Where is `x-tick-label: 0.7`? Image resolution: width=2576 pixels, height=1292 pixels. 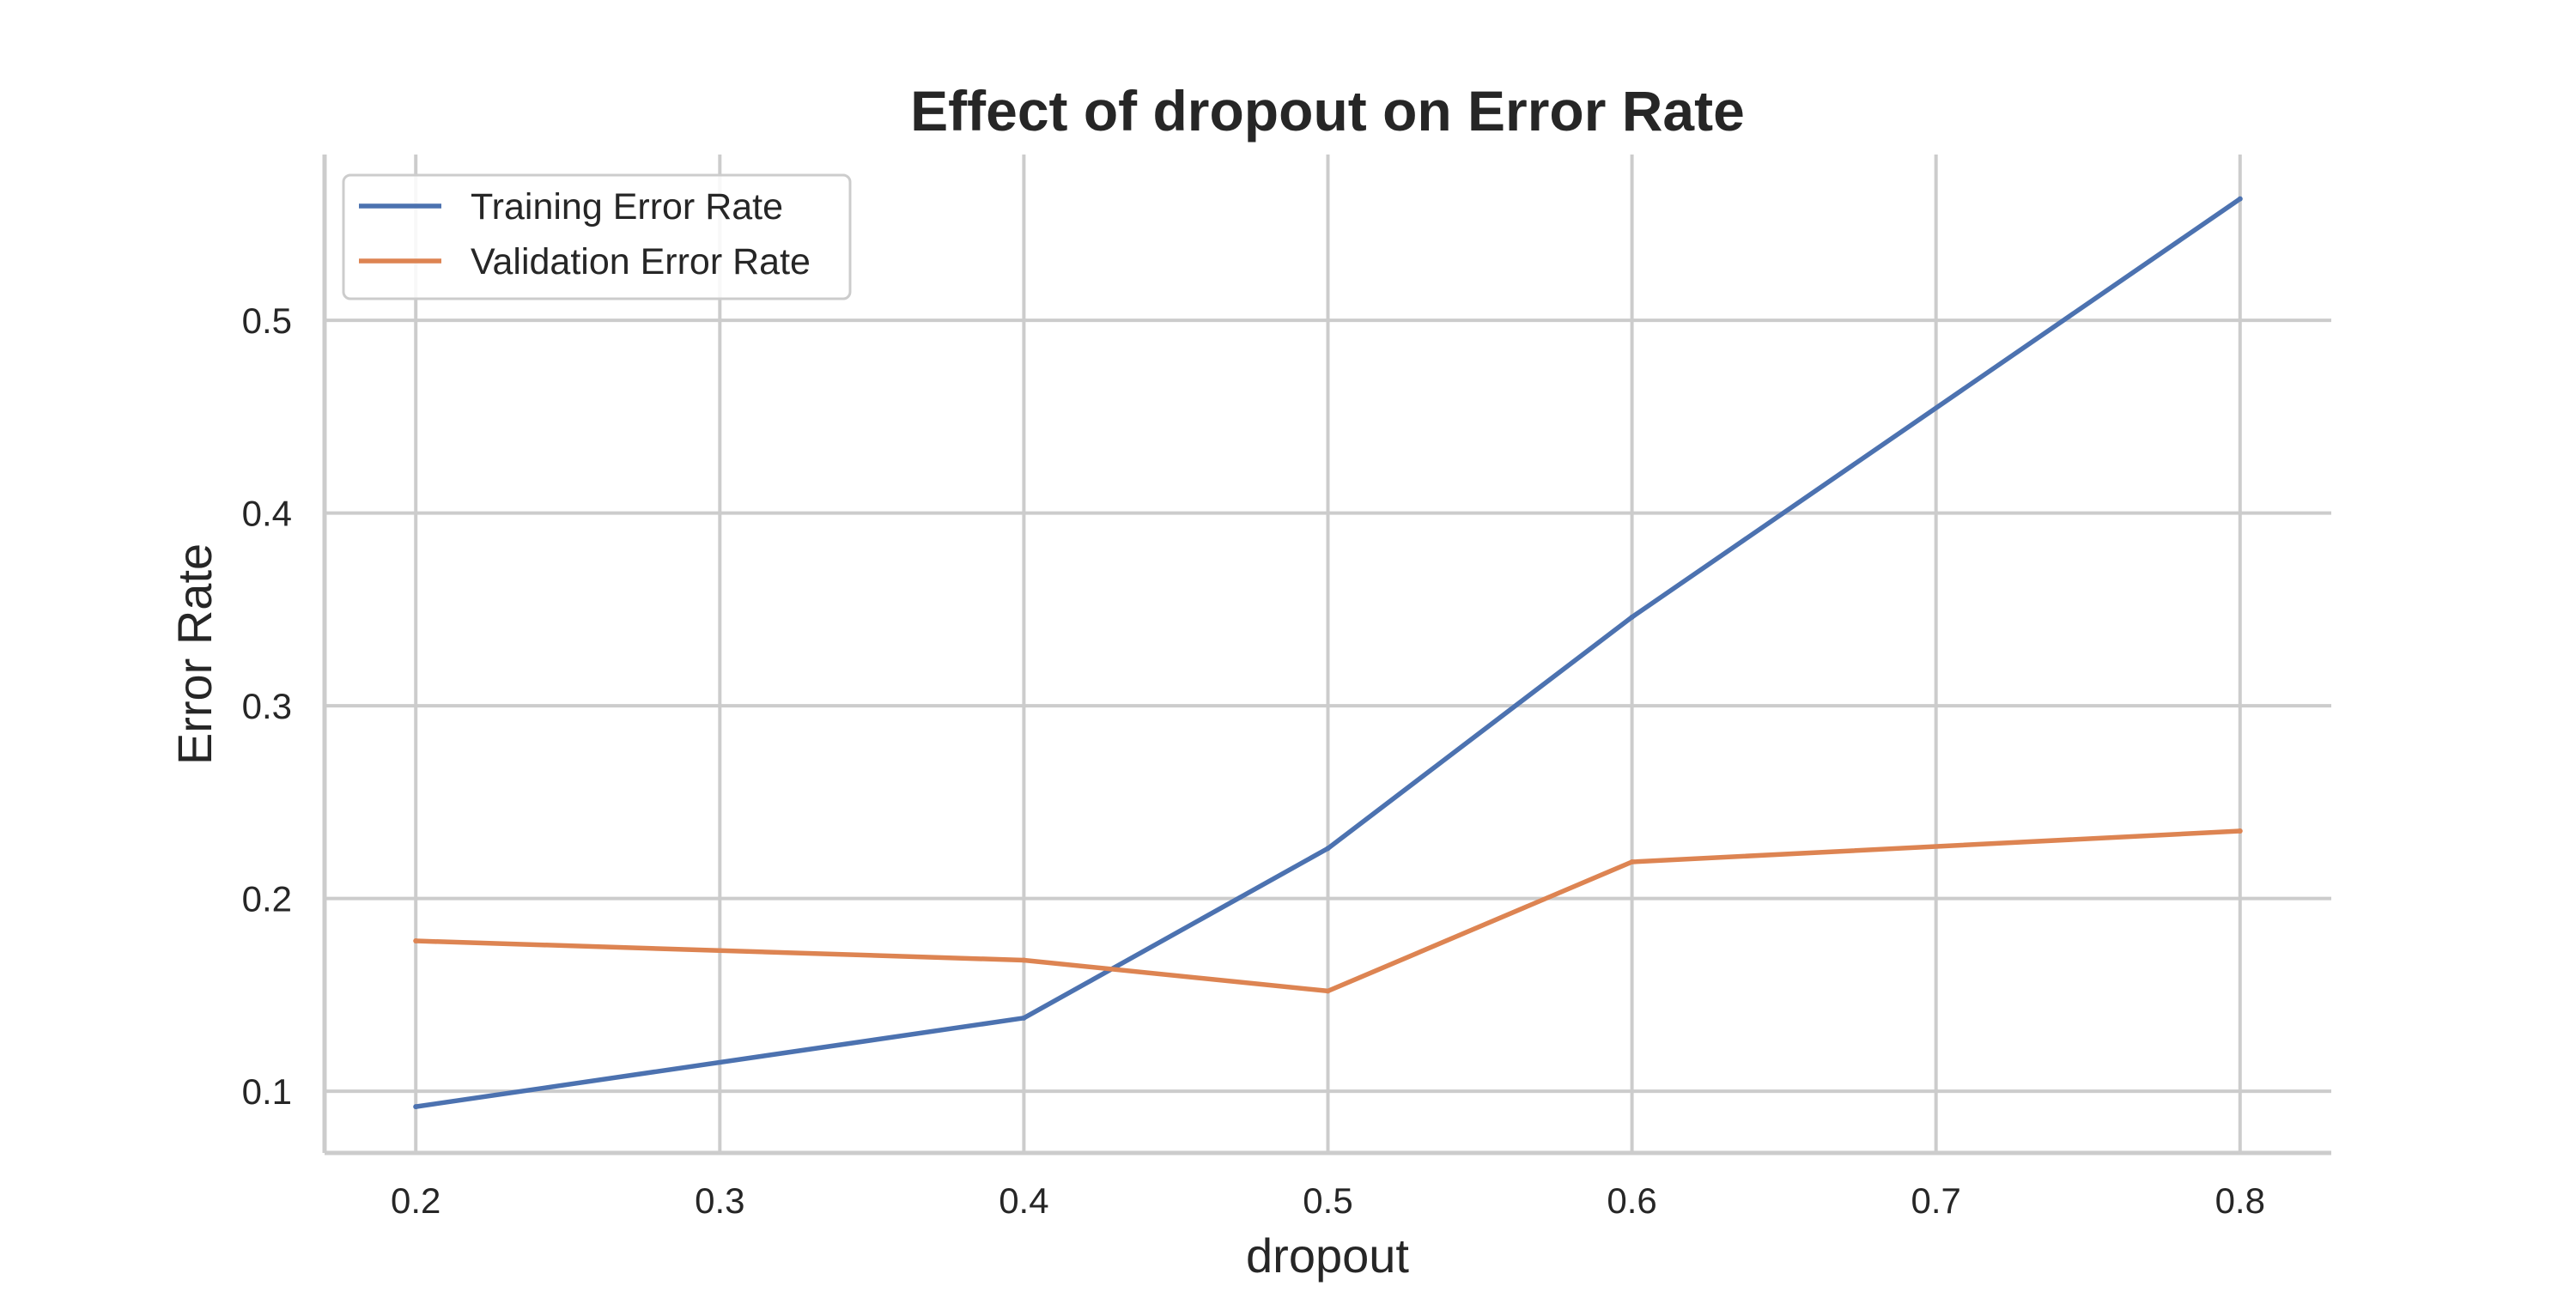
x-tick-label: 0.7 is located at coordinates (1936, 1200).